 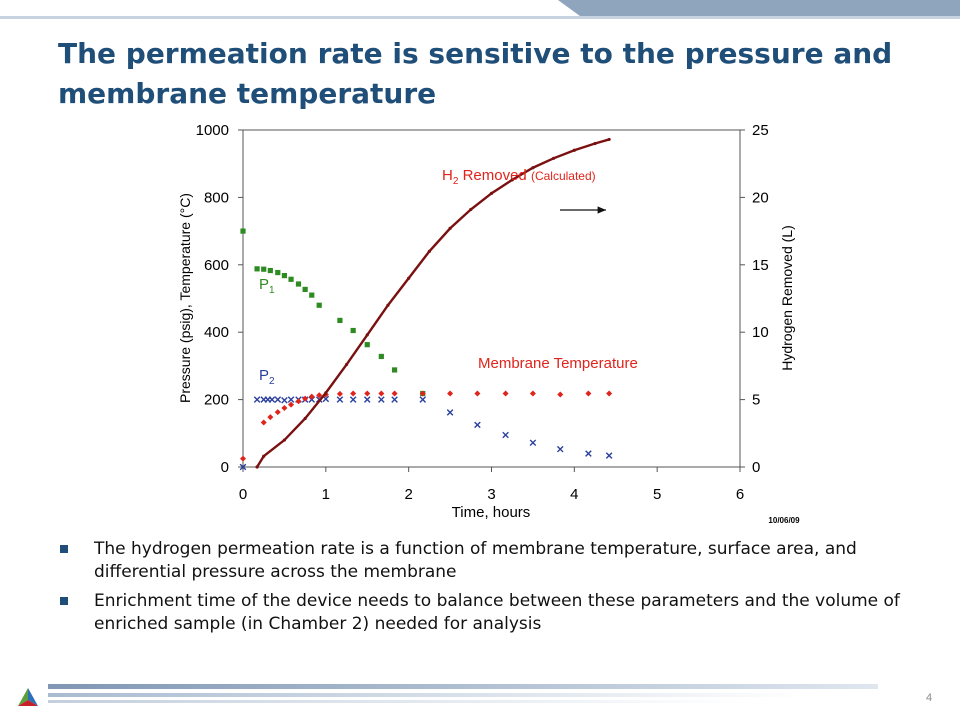 I want to click on y2-tick-label: 20, so click(x=760, y=197).